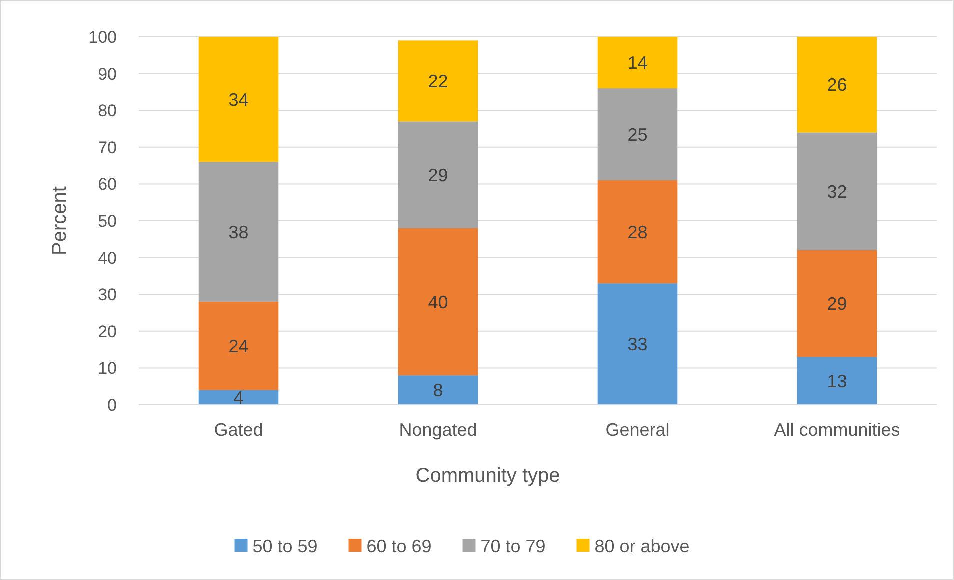 The height and width of the screenshot is (580, 954). What do you see at coordinates (107, 74) in the screenshot?
I see `y-tick-label: 90` at bounding box center [107, 74].